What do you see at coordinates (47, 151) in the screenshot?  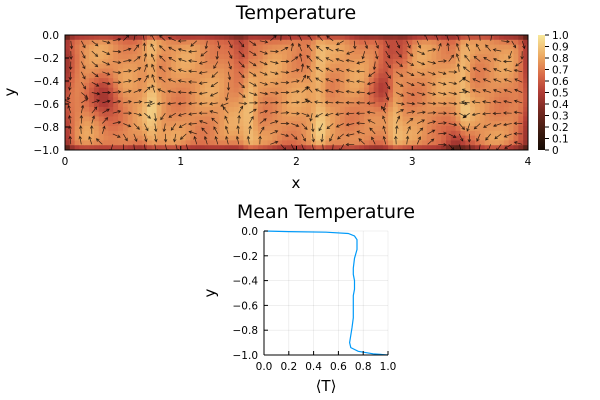 I see `heatmap-y-tick-label: −1.0` at bounding box center [47, 151].